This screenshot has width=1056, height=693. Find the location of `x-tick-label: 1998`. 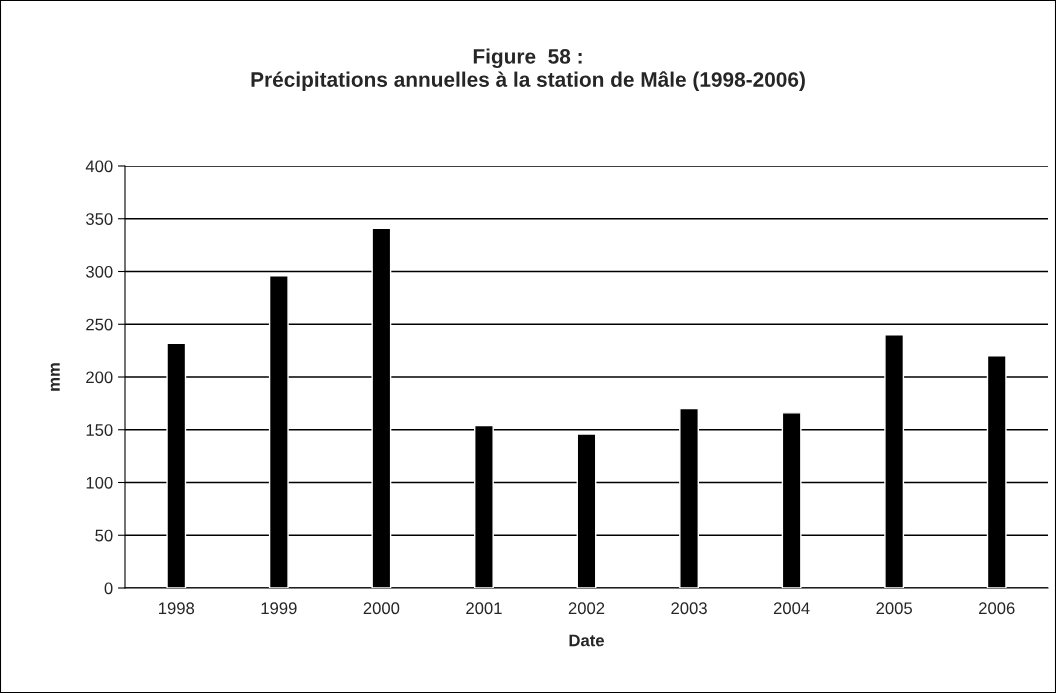

x-tick-label: 1998 is located at coordinates (177, 608).